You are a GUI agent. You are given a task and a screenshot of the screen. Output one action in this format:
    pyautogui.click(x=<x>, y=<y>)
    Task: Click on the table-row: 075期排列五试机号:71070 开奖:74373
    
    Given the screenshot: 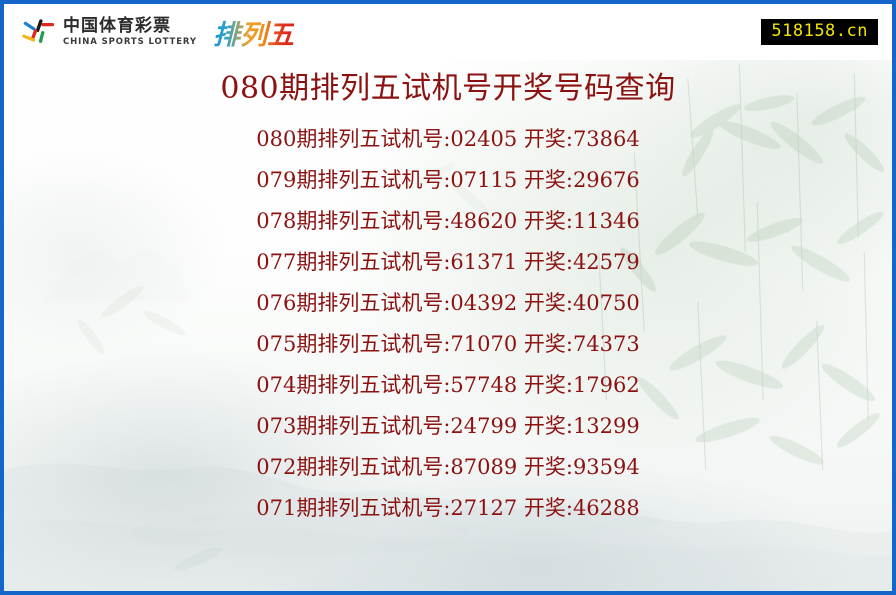 What is the action you would take?
    pyautogui.click(x=448, y=354)
    